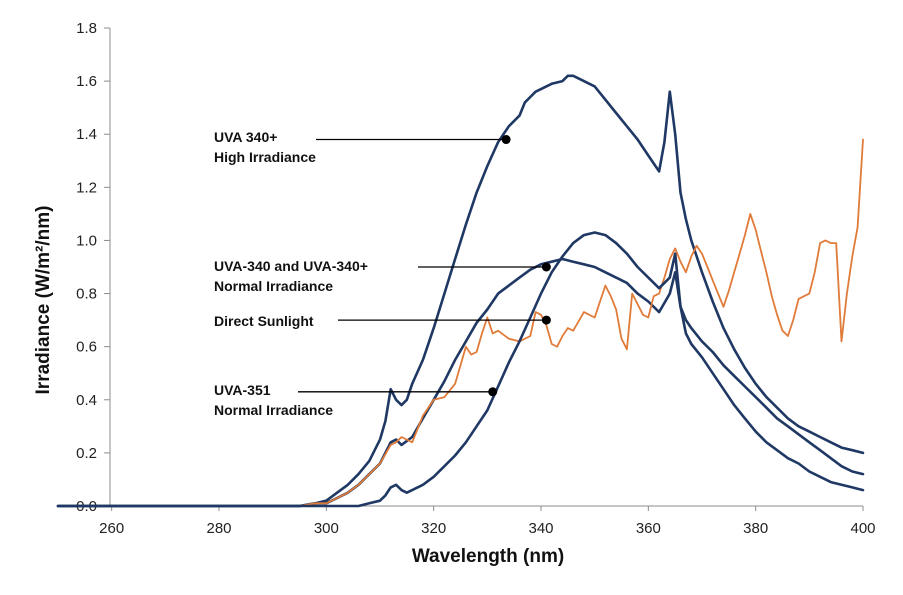 The height and width of the screenshot is (595, 903). Describe the element at coordinates (218, 528) in the screenshot. I see `x-tick-label: 280` at that location.